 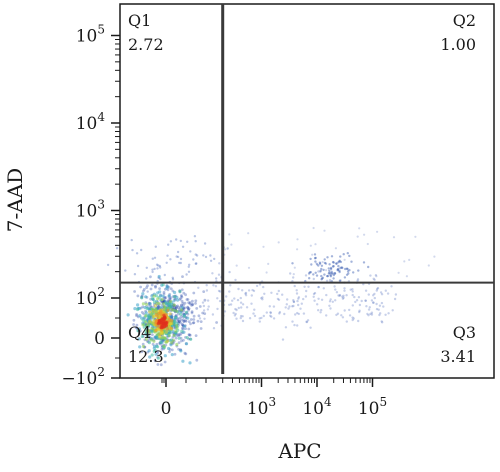 What do you see at coordinates (139, 20) in the screenshot?
I see `quadrant-name: Q1` at bounding box center [139, 20].